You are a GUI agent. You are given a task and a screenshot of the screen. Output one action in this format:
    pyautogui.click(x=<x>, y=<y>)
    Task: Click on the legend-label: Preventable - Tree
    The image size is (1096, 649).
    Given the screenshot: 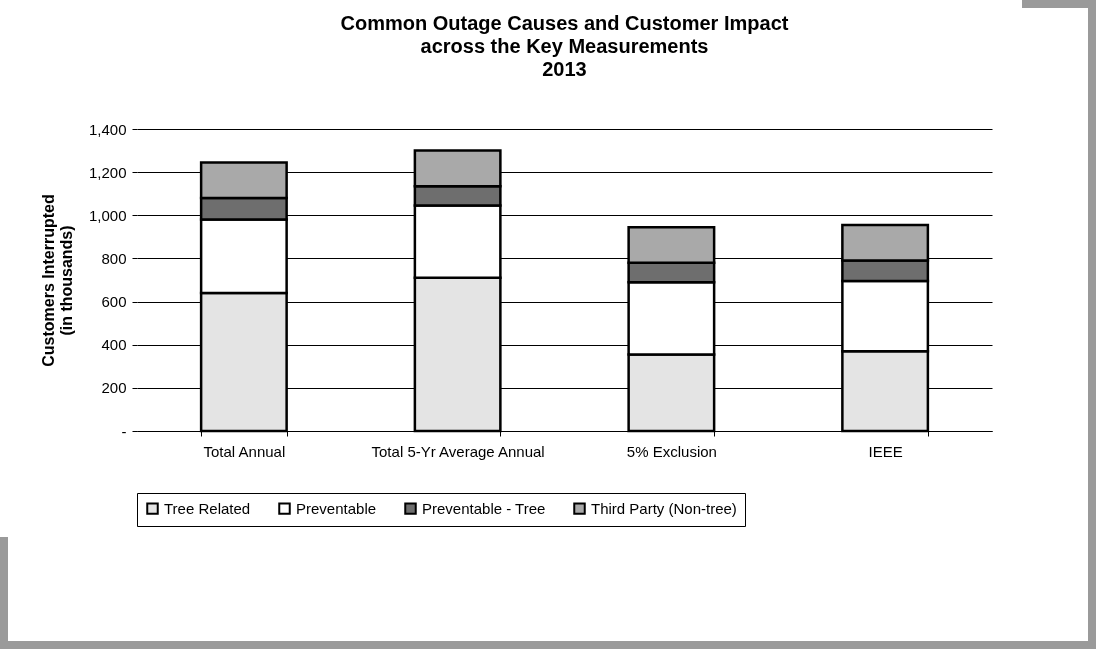 What is the action you would take?
    pyautogui.click(x=484, y=508)
    